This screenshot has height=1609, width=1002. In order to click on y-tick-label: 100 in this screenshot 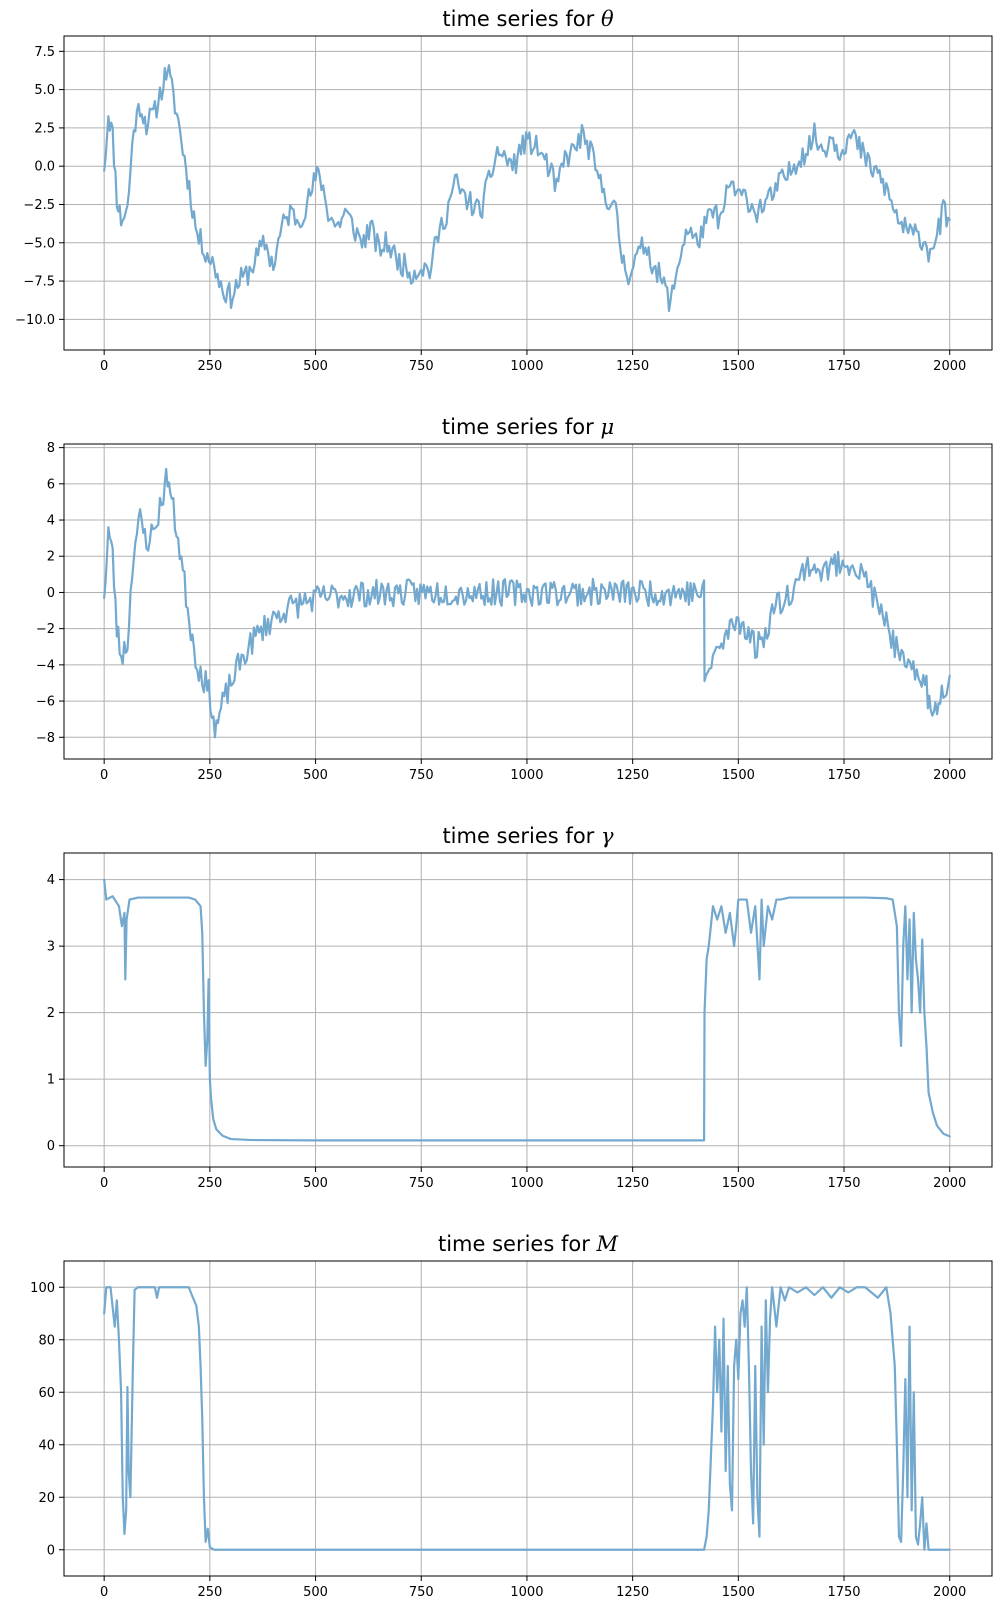, I will do `click(42, 1288)`.